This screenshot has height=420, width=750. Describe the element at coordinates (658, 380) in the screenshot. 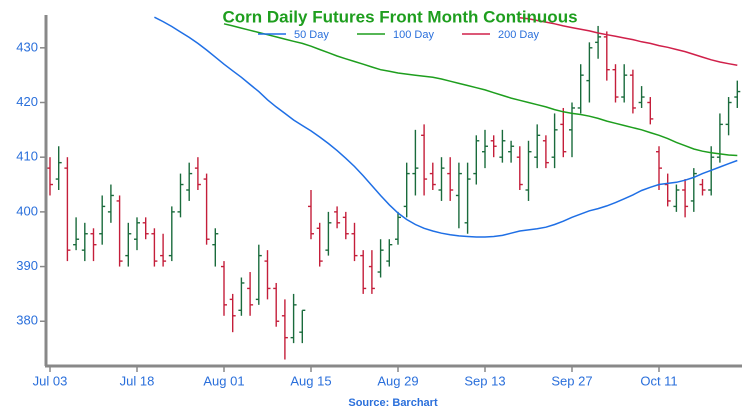

I see `x-tick-label: Oct 11` at that location.